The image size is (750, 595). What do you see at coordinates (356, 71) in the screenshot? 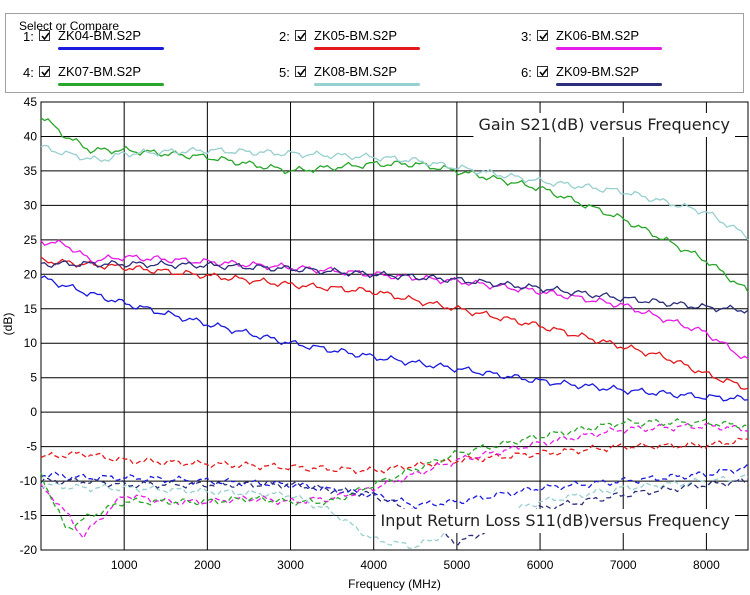
I see `trace-file-name: ZK08-BM.S2P` at bounding box center [356, 71].